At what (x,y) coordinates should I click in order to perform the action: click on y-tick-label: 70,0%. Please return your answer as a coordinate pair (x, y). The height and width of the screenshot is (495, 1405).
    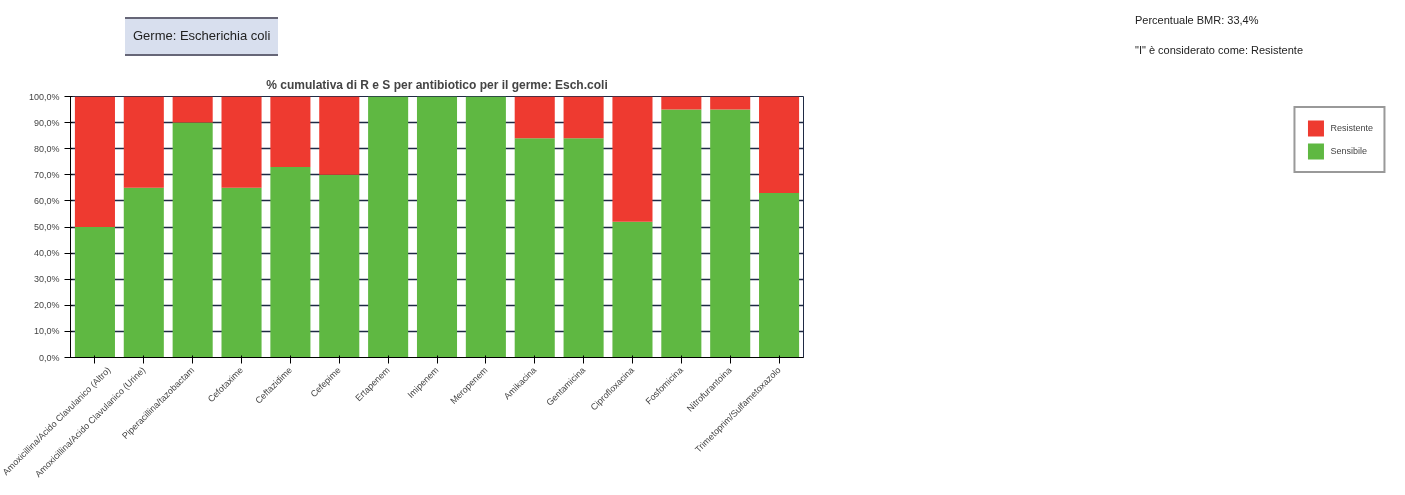
    Looking at the image, I should click on (46, 174).